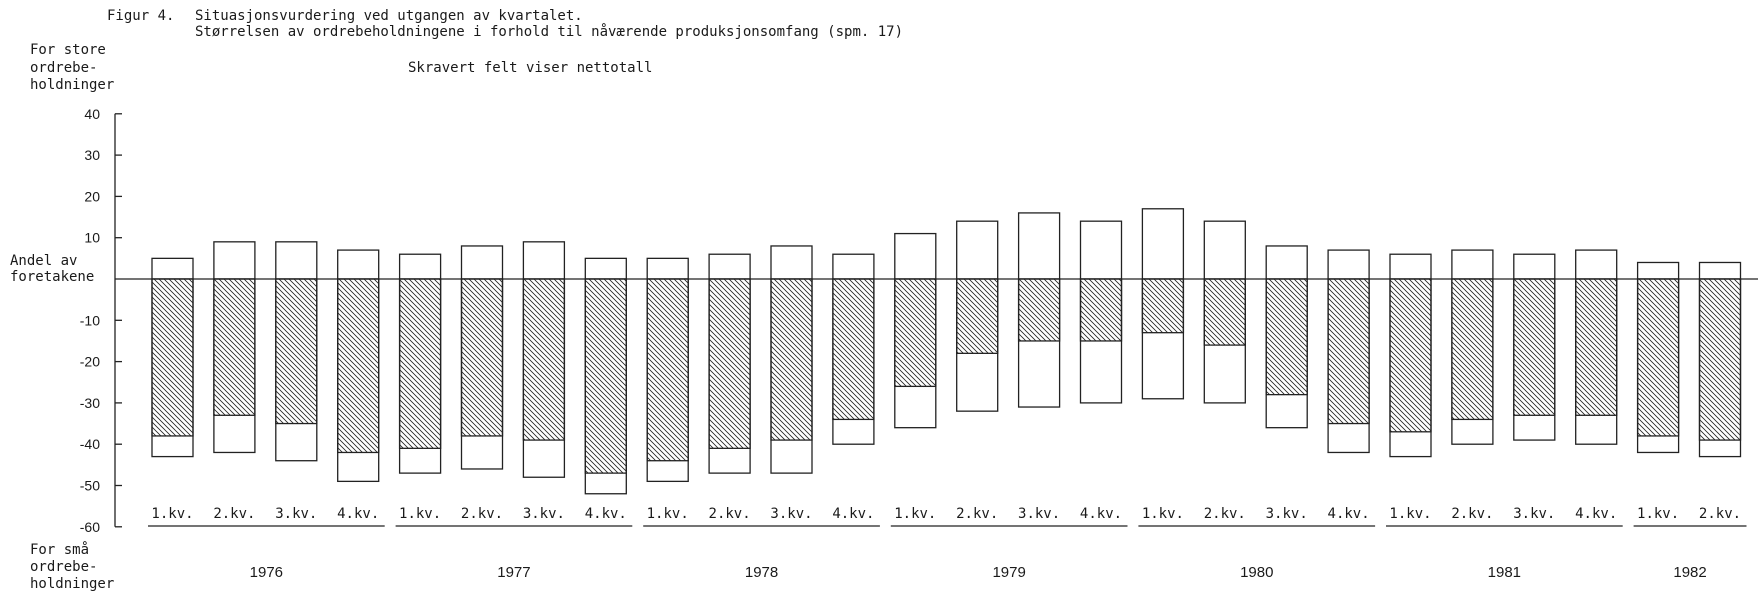 Image resolution: width=1758 pixels, height=593 pixels. What do you see at coordinates (90, 403) in the screenshot?
I see `y-tick-label: -30` at bounding box center [90, 403].